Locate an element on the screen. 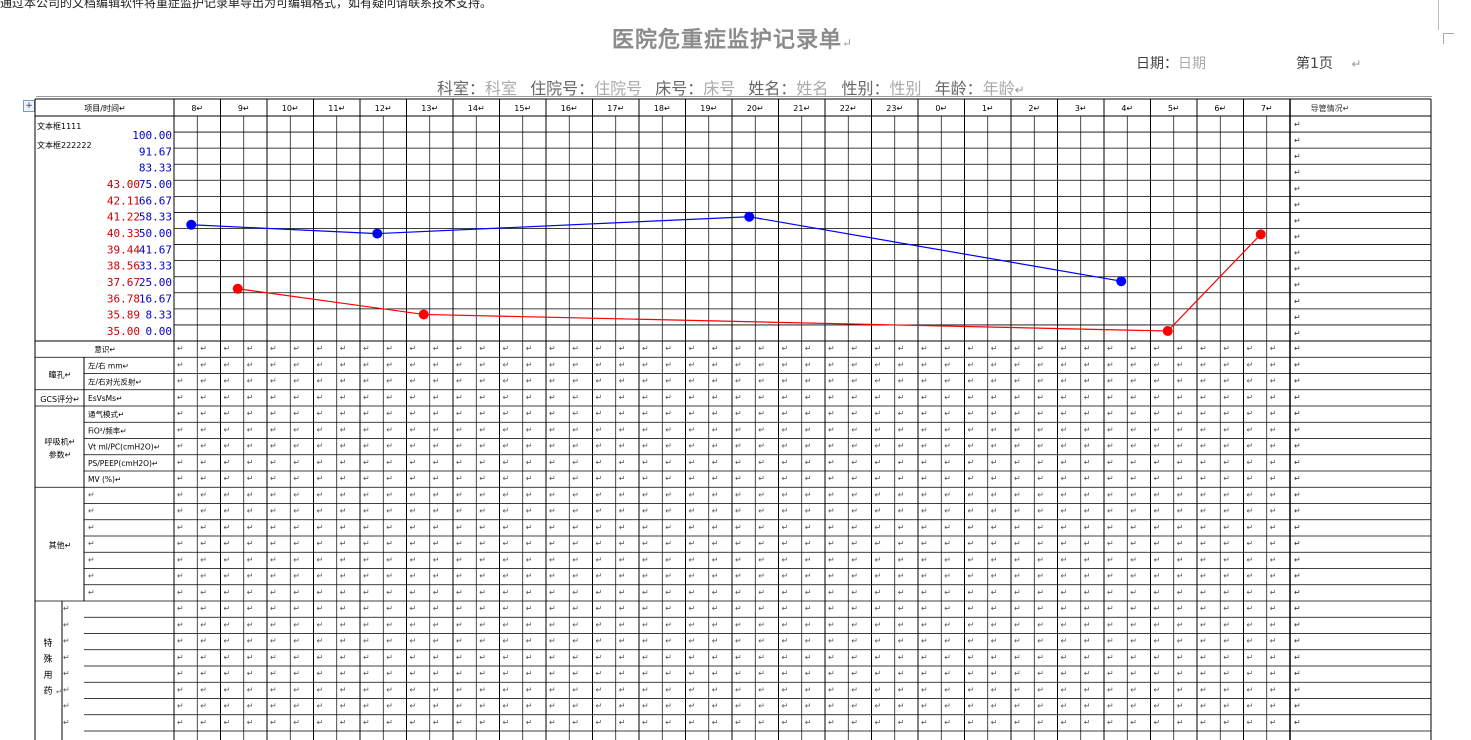 This screenshot has width=1471, height=740. textbox-2: 文本框222222 is located at coordinates (64, 145).